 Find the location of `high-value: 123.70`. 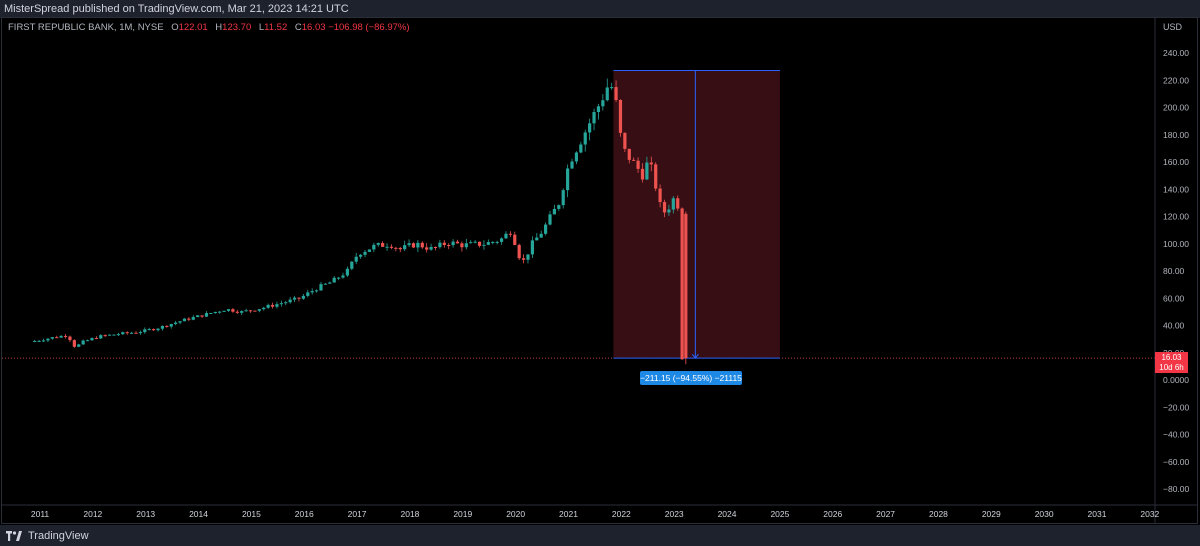

high-value: 123.70 is located at coordinates (237, 27).